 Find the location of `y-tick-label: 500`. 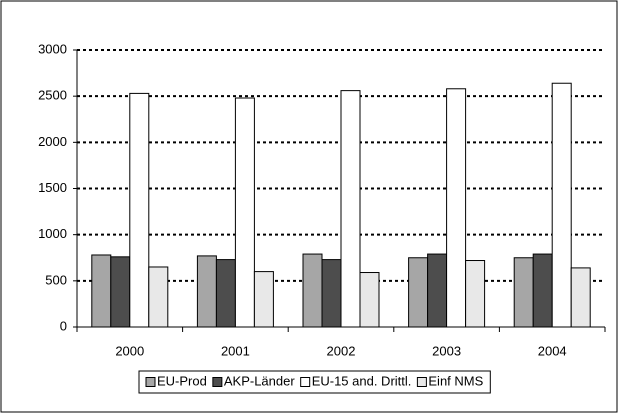

y-tick-label: 500 is located at coordinates (56, 279).